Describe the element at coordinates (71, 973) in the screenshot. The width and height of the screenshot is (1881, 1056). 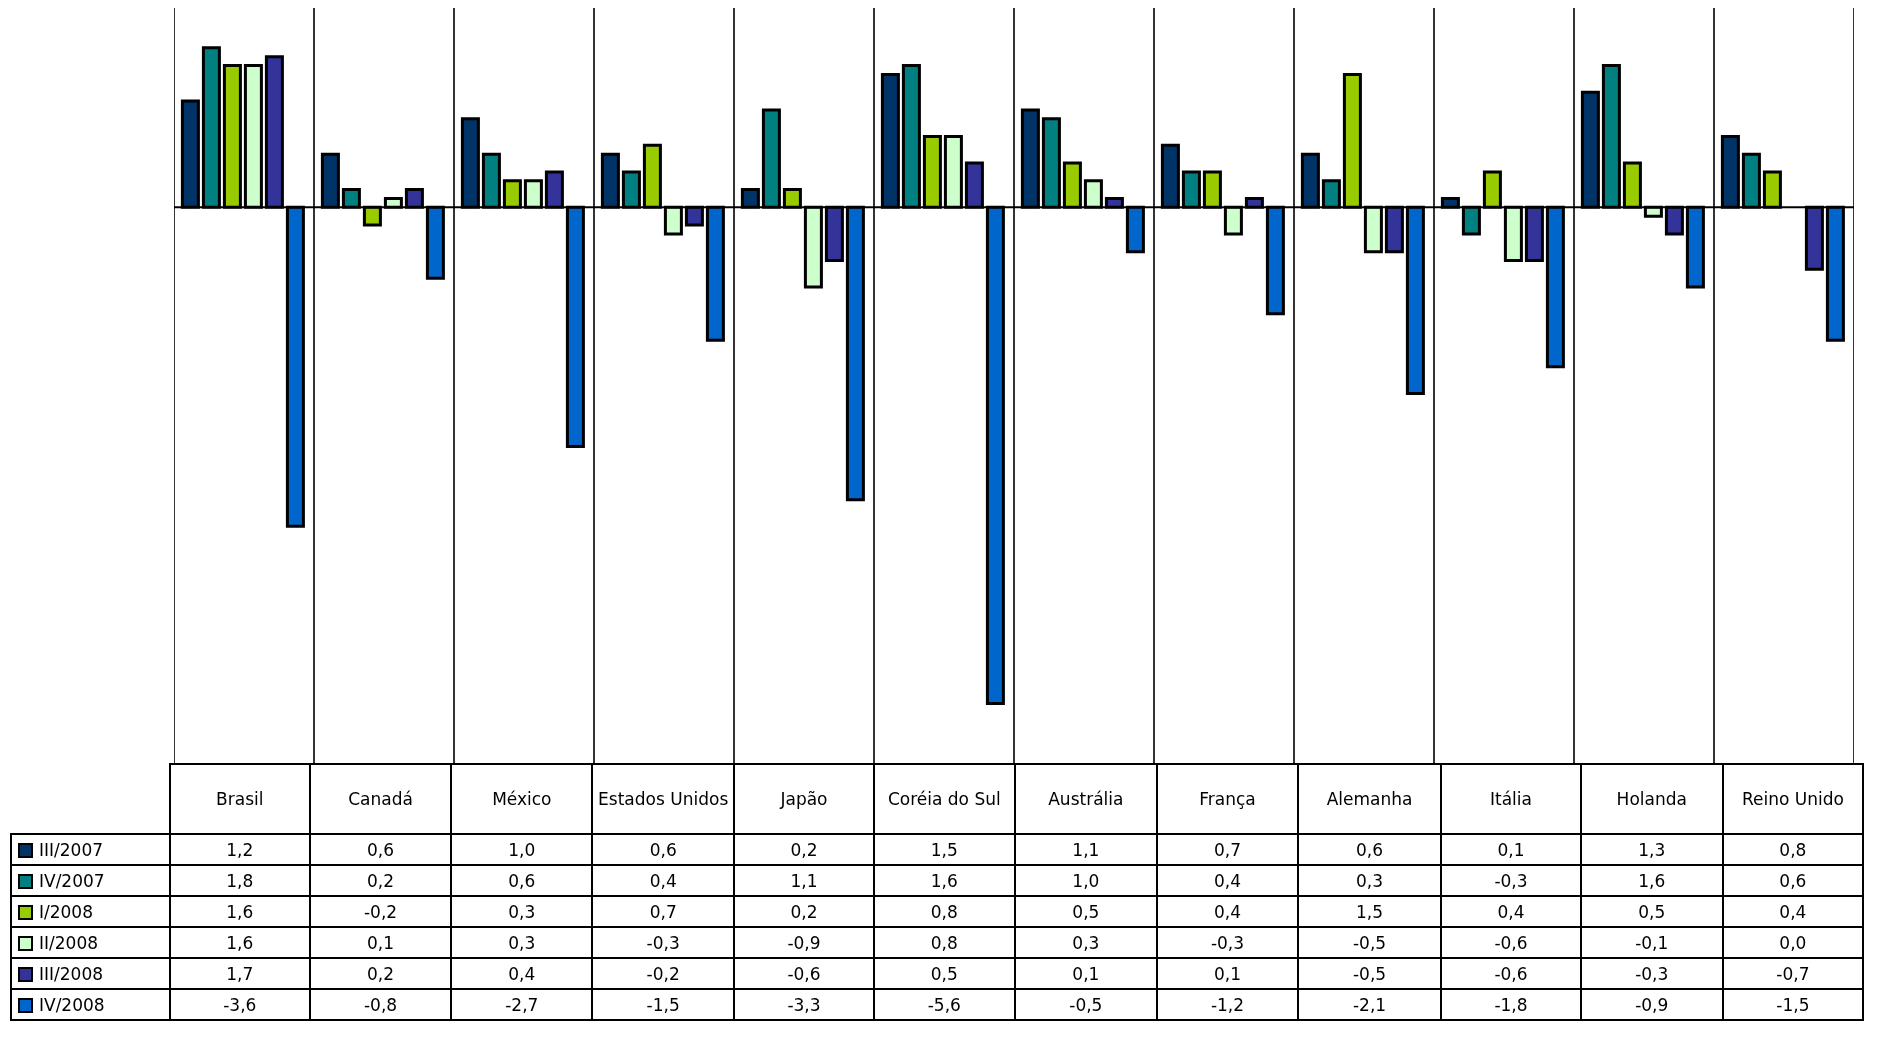
I see `legend-label: III/2008` at that location.